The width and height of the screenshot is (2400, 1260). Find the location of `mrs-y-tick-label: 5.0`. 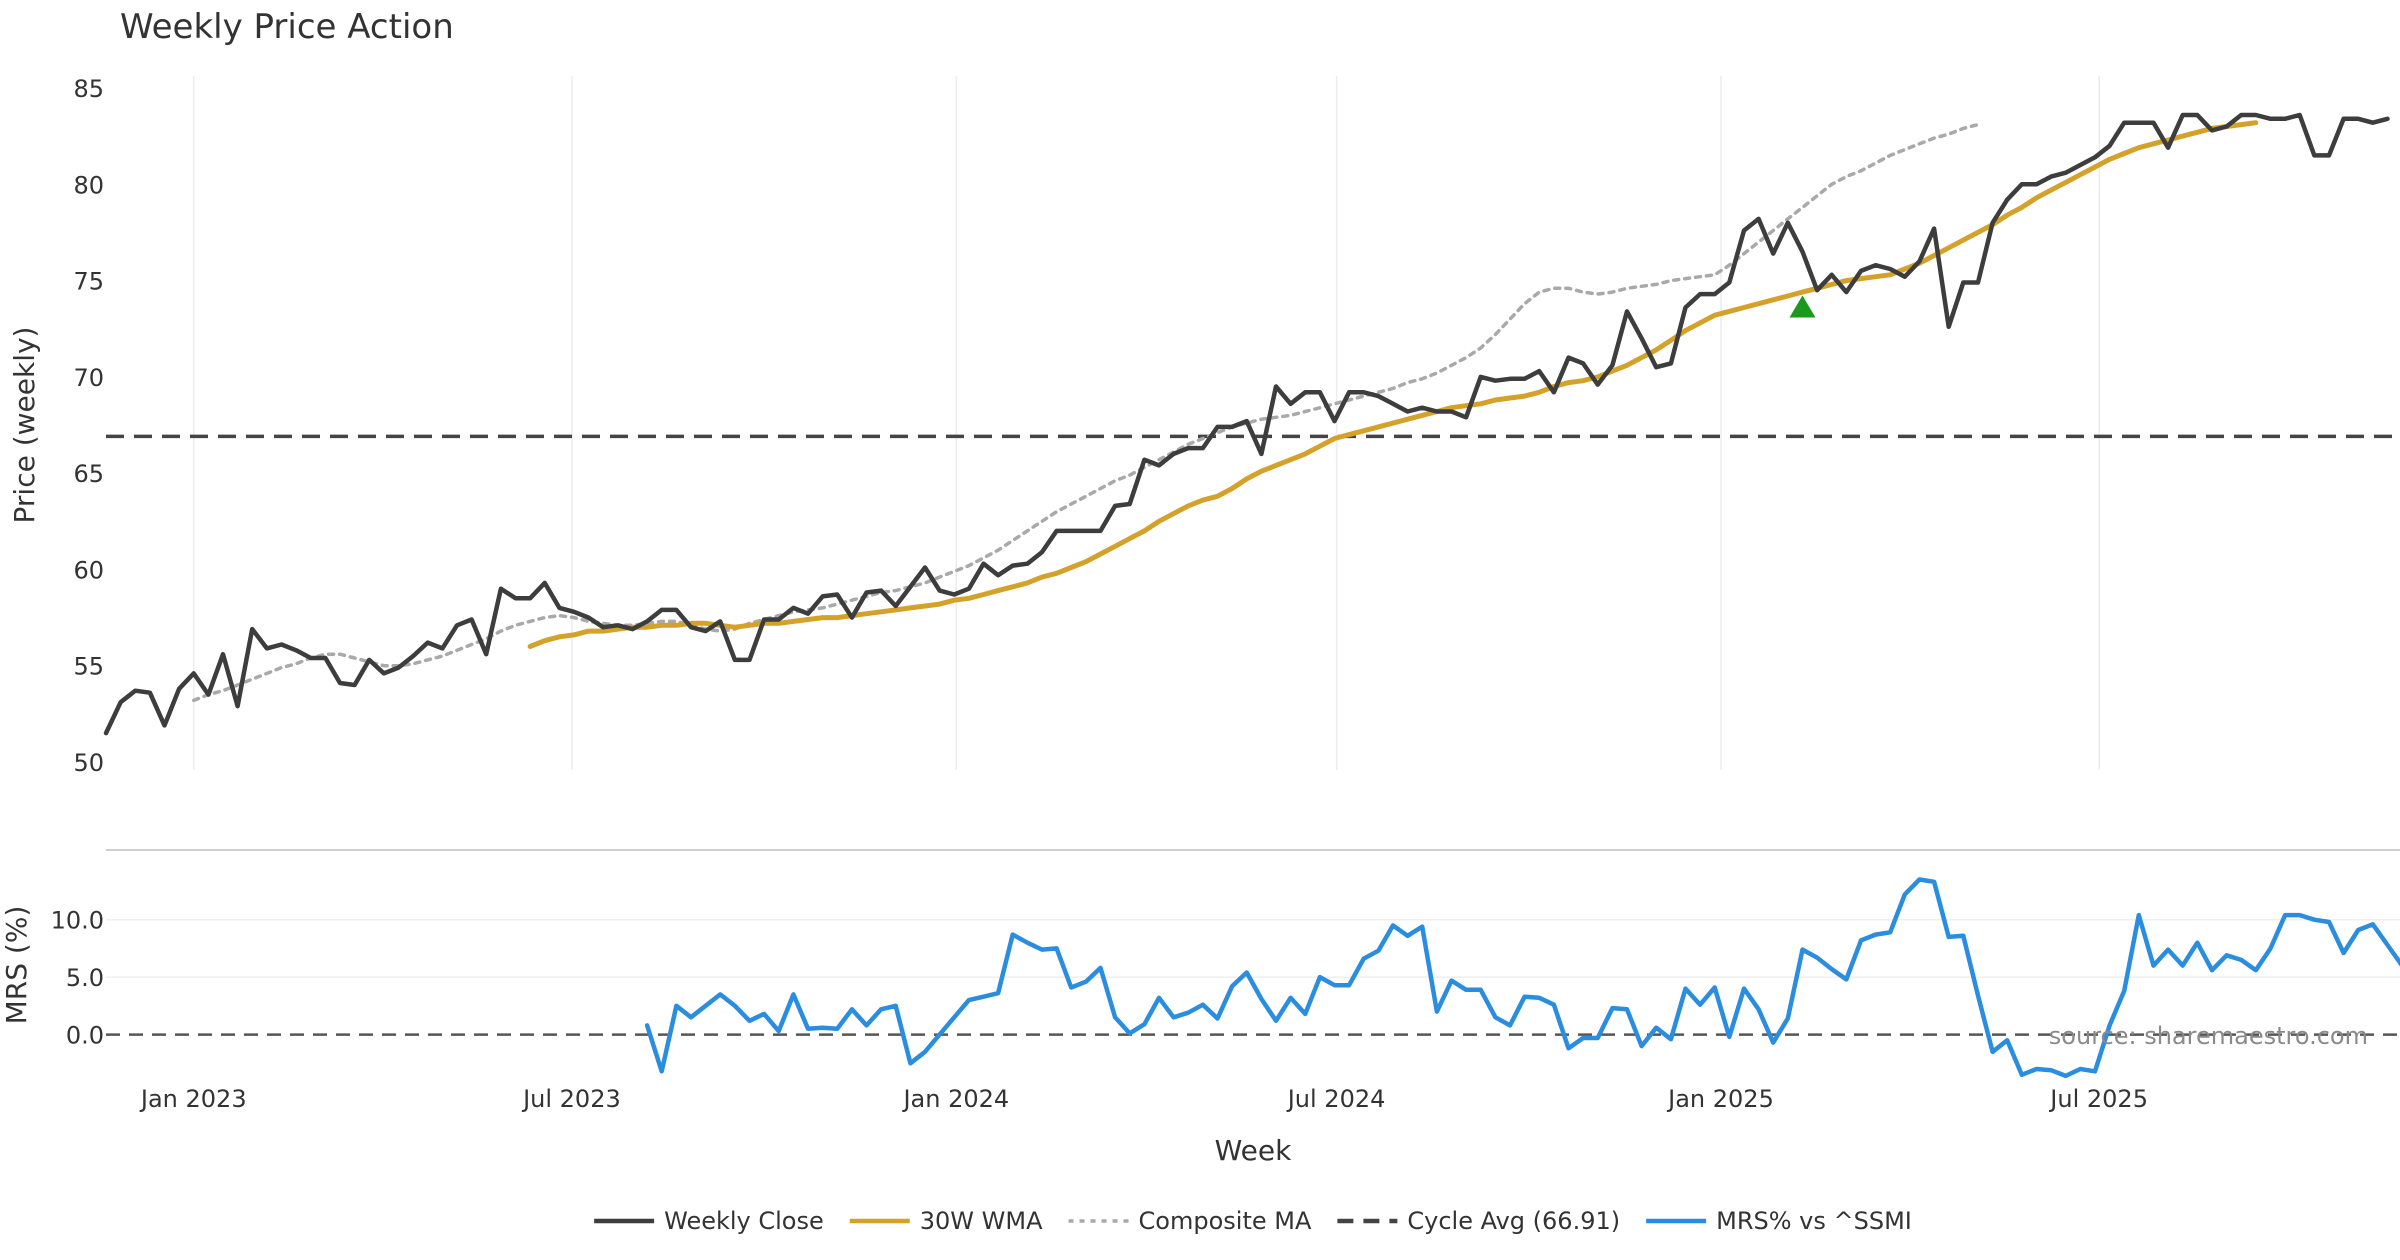

mrs-y-tick-label: 5.0 is located at coordinates (85, 978).